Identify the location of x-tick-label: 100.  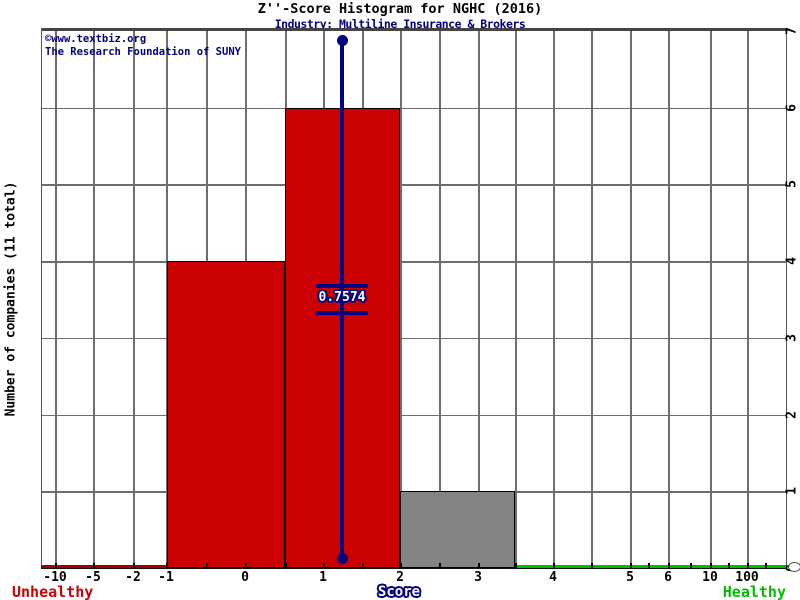
(747, 577).